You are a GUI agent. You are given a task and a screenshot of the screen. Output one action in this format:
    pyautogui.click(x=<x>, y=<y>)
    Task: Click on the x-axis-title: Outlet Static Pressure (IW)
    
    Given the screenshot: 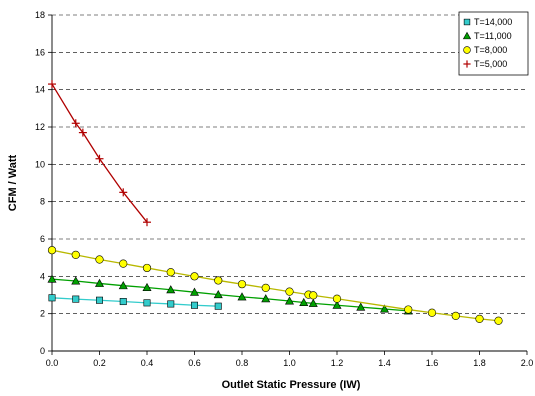 What is the action you would take?
    pyautogui.click(x=291, y=385)
    